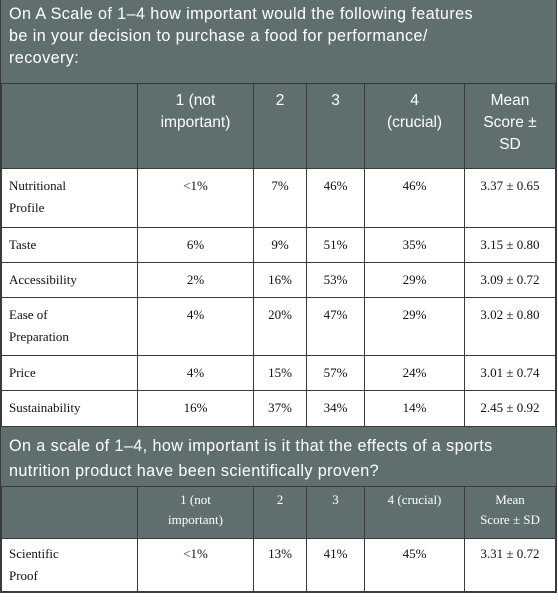 The image size is (558, 610). What do you see at coordinates (69, 373) in the screenshot?
I see `feature-name: Price` at bounding box center [69, 373].